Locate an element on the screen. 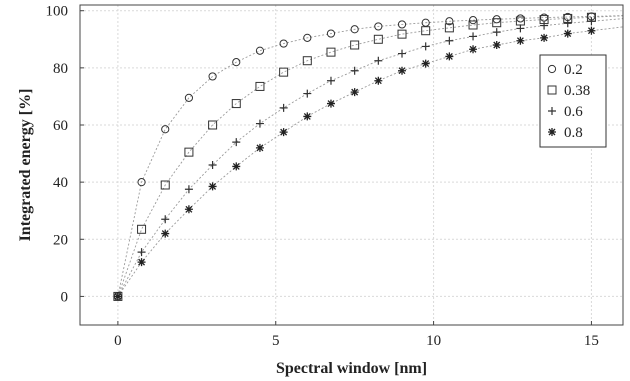 The width and height of the screenshot is (630, 381). legend-item-1: 0.38 is located at coordinates (568, 91).